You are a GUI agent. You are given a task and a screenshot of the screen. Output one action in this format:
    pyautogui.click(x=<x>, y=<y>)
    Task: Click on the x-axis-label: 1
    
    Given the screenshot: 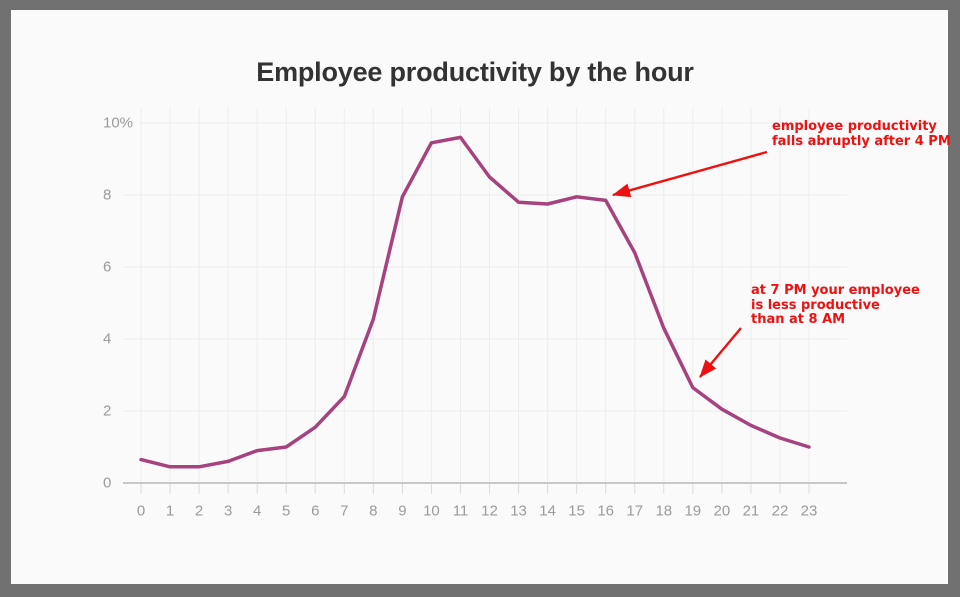 What is the action you would take?
    pyautogui.click(x=170, y=511)
    